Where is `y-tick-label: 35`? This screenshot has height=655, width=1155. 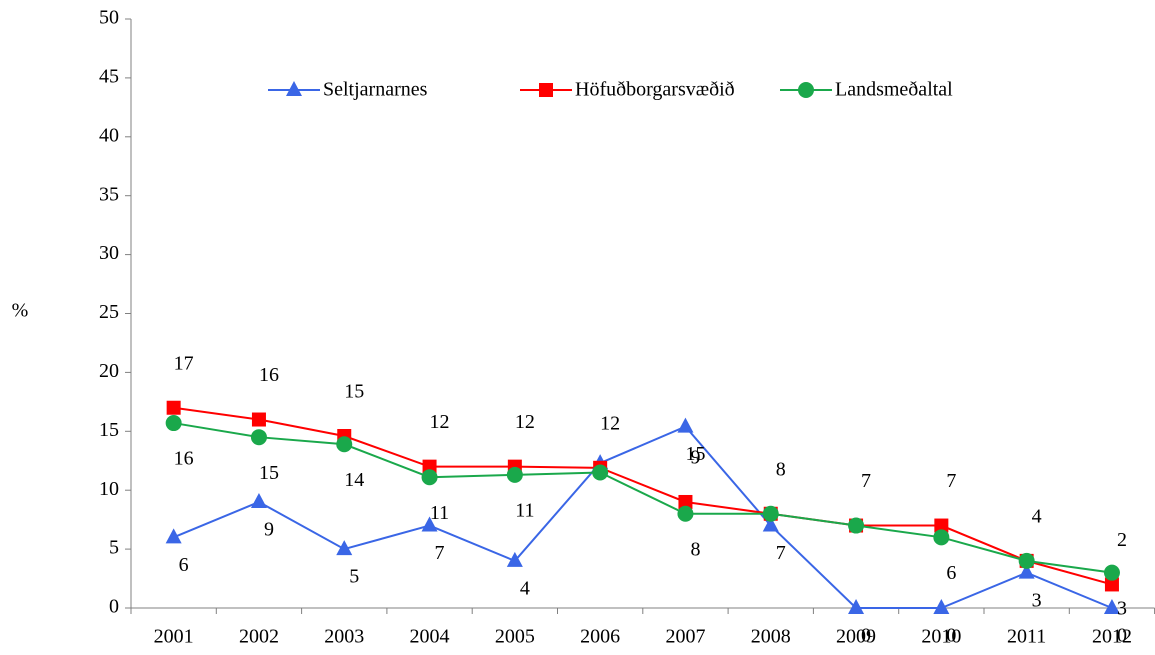 y-tick-label: 35 is located at coordinates (109, 194).